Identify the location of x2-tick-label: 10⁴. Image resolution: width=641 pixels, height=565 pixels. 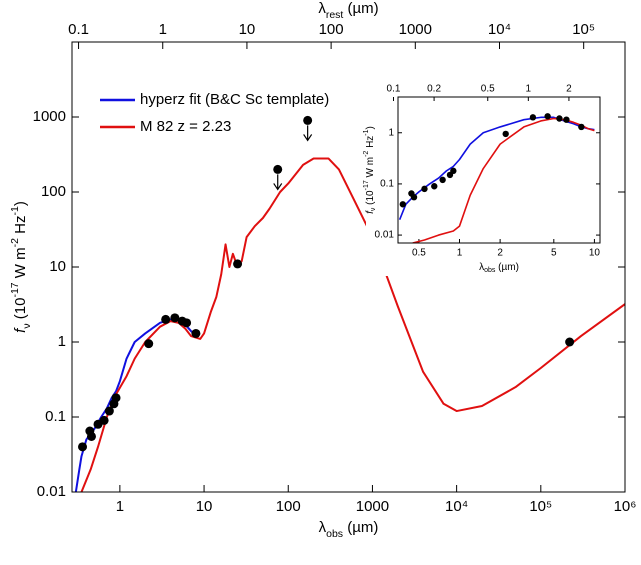
(499, 29).